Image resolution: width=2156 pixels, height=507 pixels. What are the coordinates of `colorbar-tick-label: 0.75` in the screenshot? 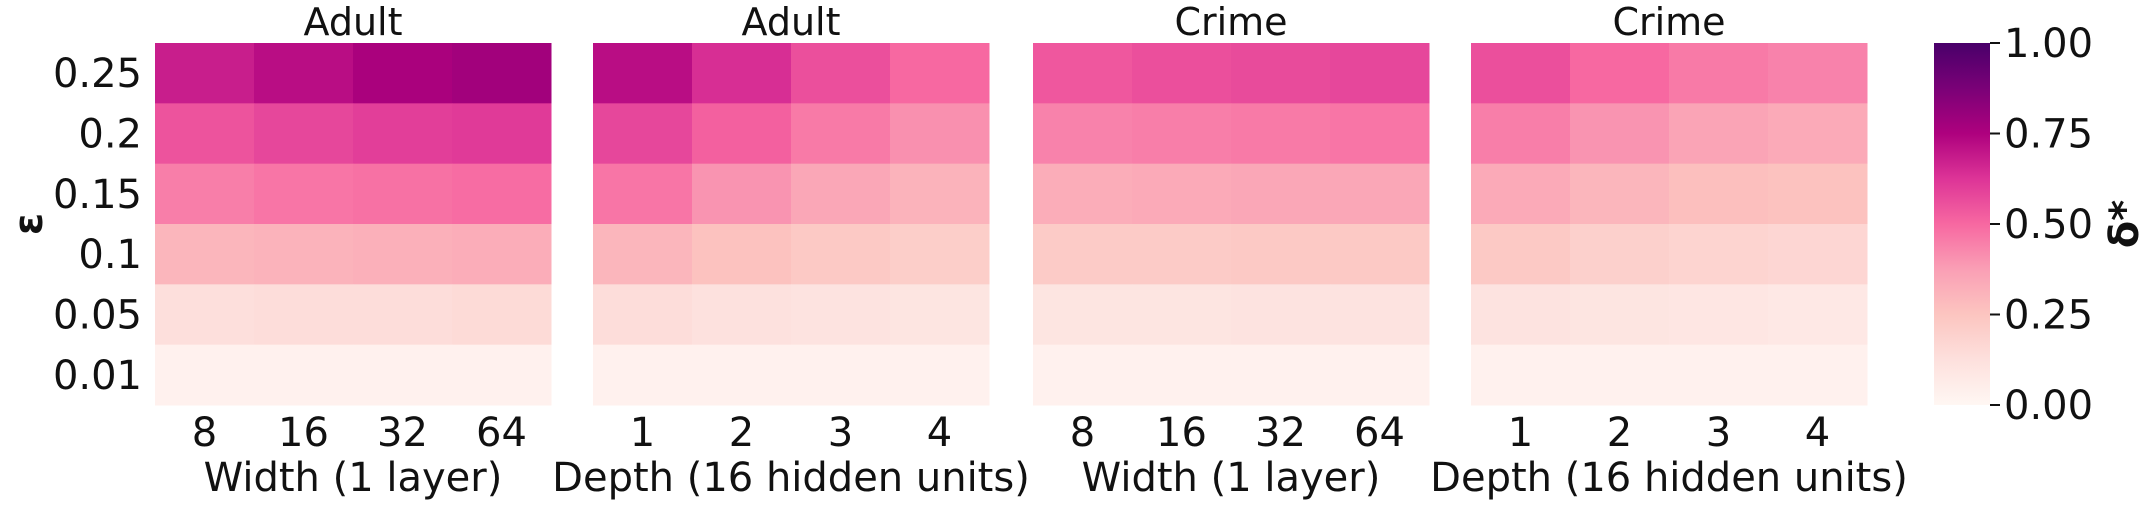 It's located at (2048, 135).